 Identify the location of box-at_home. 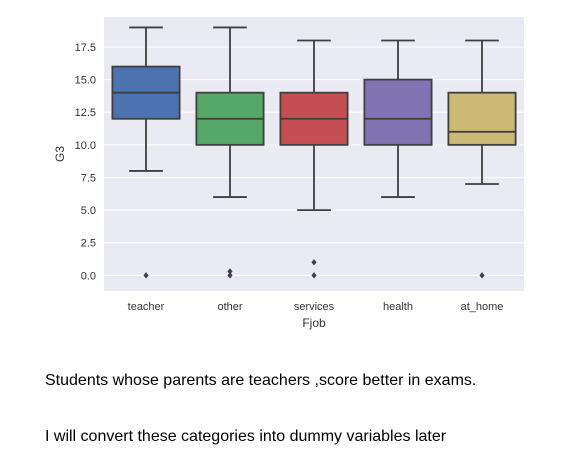
(482, 159).